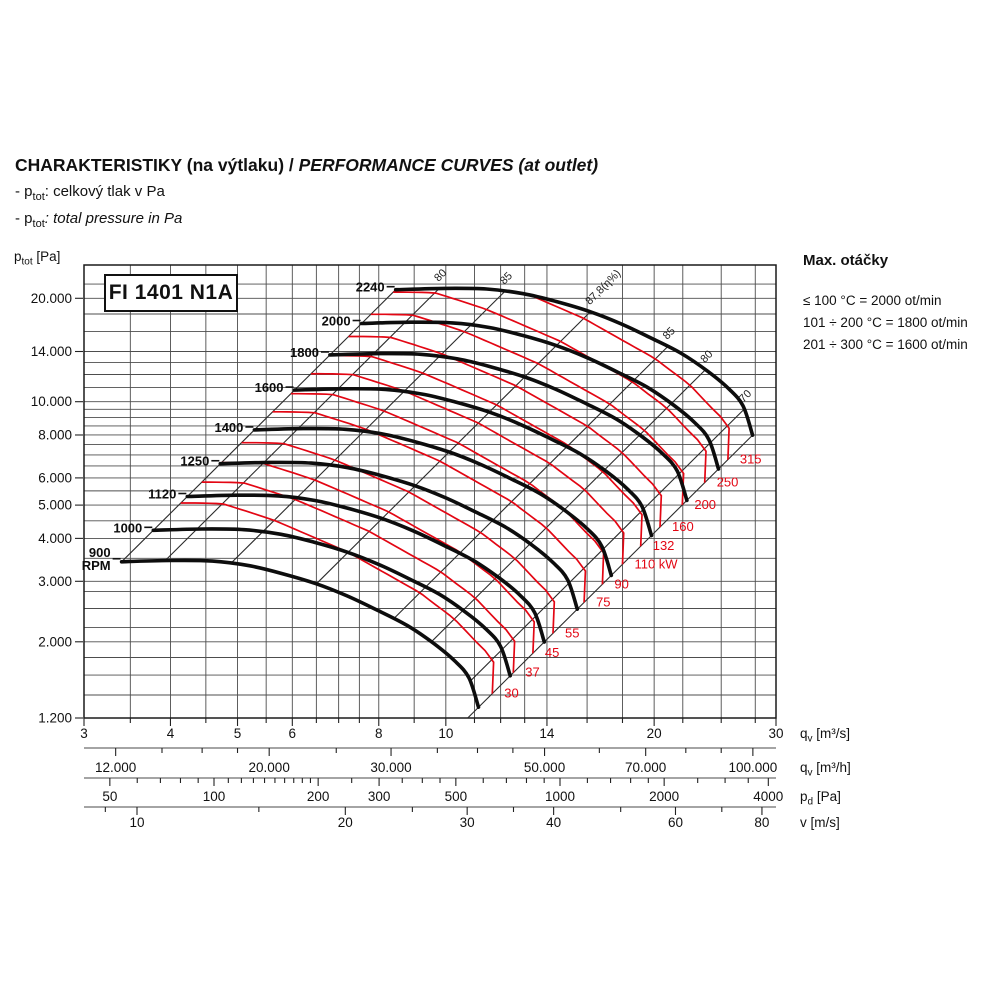 The image size is (1000, 1000). Describe the element at coordinates (560, 796) in the screenshot. I see `axis-tick-label: 1000` at that location.